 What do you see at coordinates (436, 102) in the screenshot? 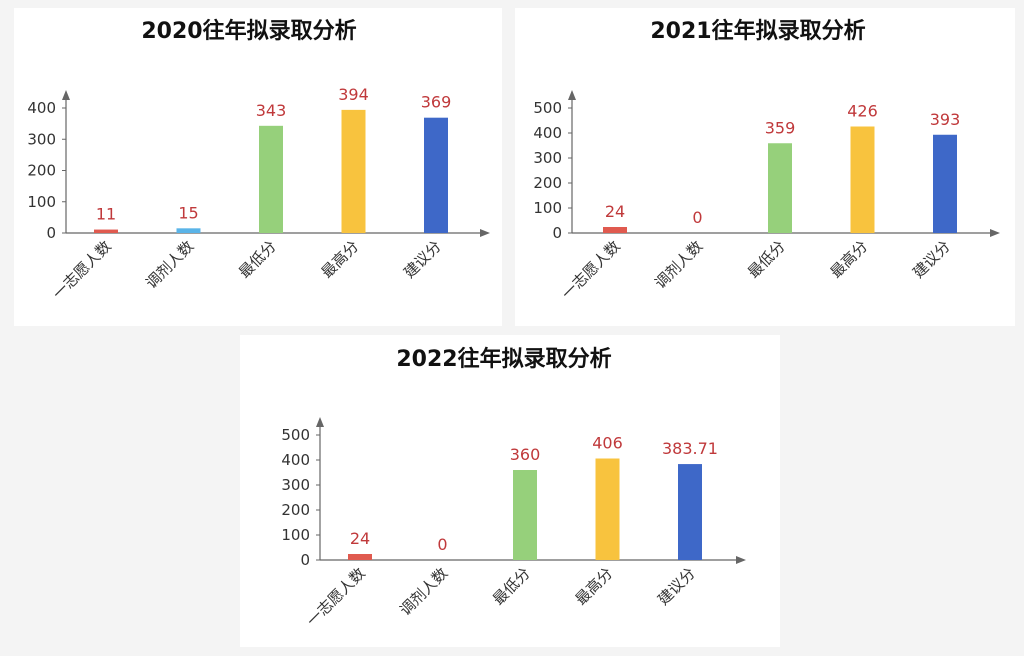
I see `bar-value-label: 369` at bounding box center [436, 102].